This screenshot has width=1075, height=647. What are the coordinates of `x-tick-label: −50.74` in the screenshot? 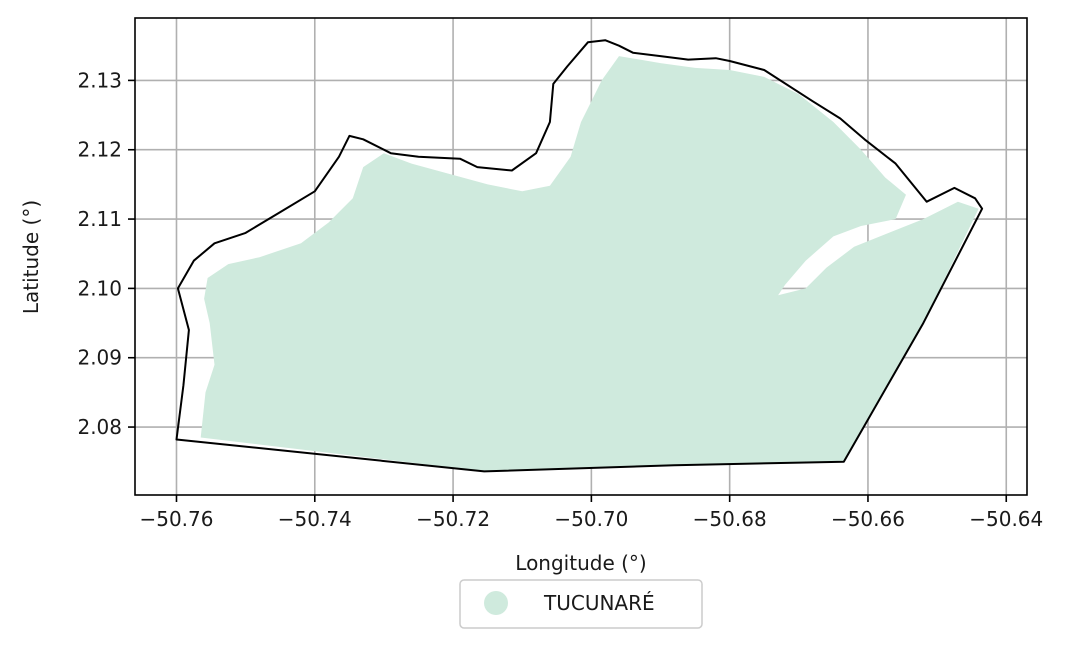 It's located at (315, 519).